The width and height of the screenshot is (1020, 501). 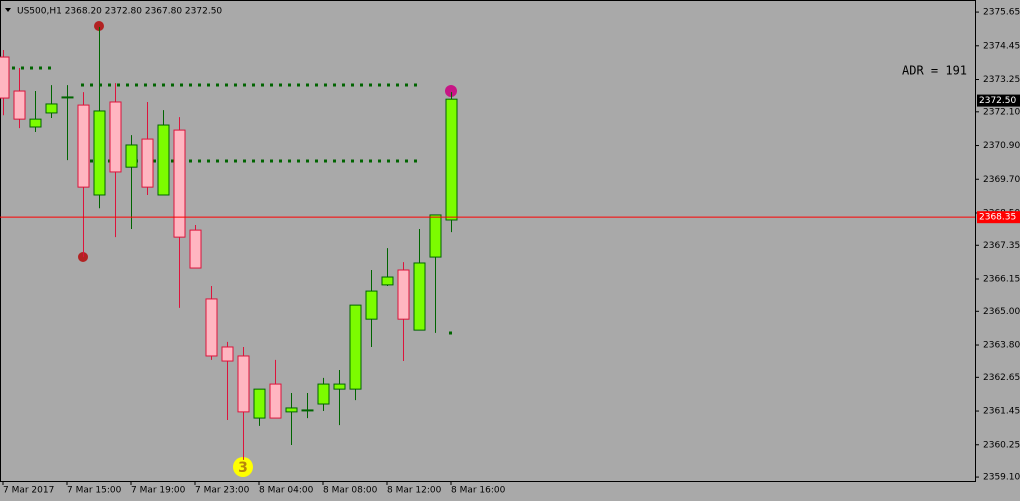 What do you see at coordinates (1001, 246) in the screenshot?
I see `y-tick-label: 2367.35` at bounding box center [1001, 246].